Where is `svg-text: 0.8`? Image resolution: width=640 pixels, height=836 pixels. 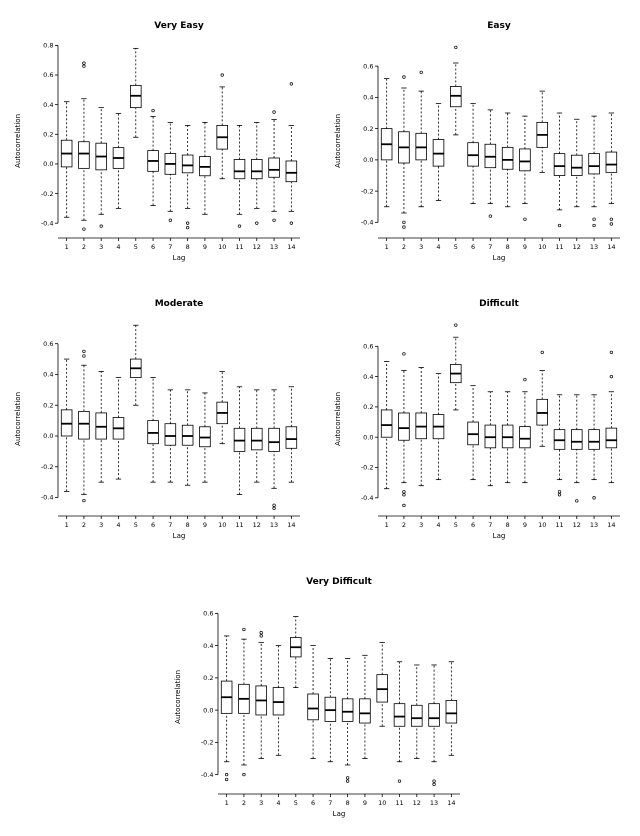
svg-text: 0.8 is located at coordinates (48, 45).